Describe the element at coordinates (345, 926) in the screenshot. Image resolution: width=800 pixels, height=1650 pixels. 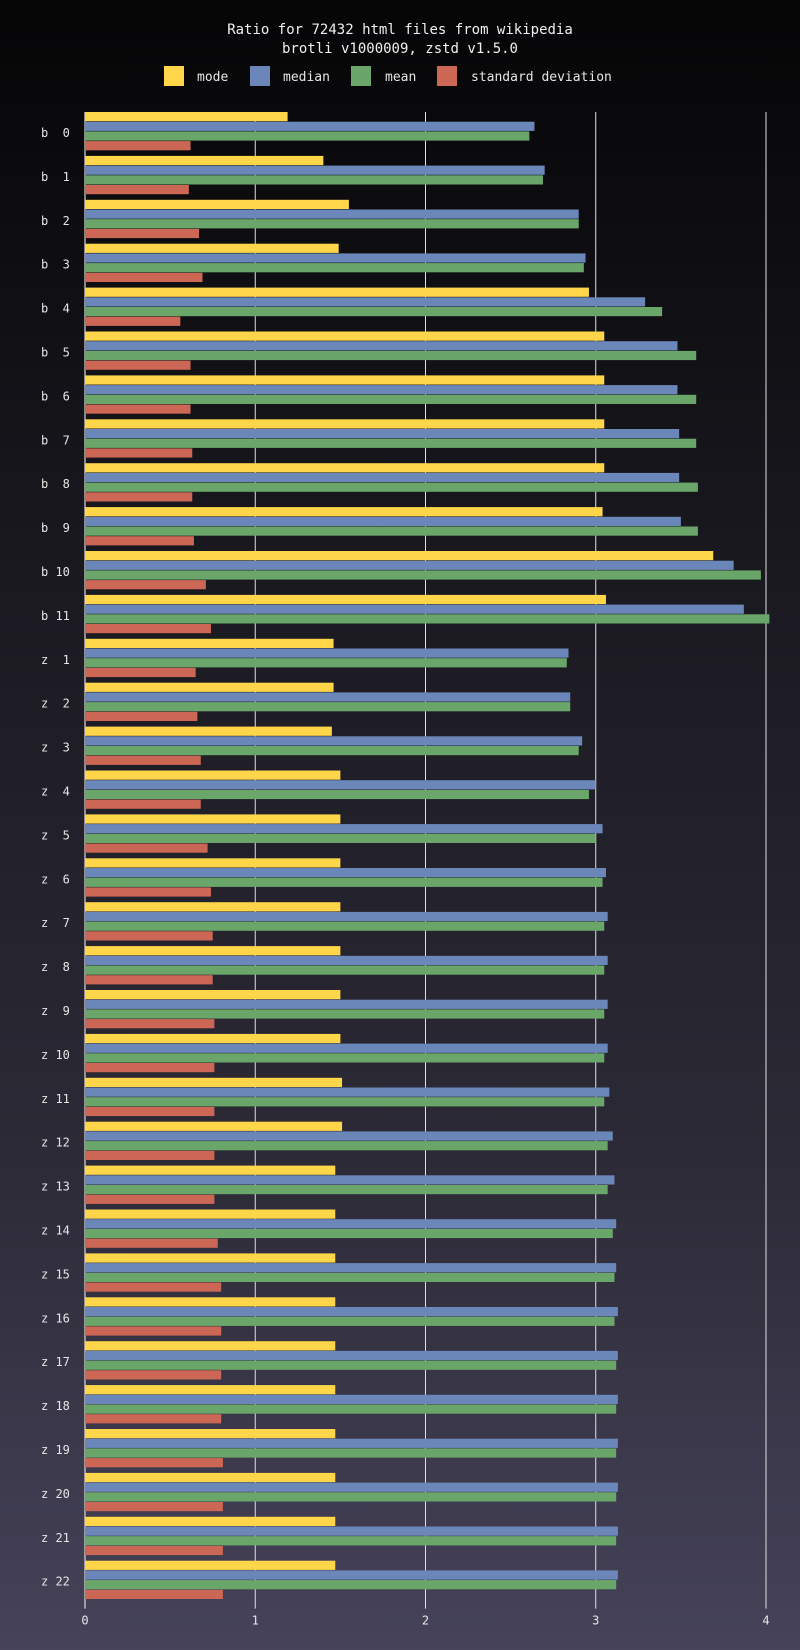
I see `bar-mean-z7` at that location.